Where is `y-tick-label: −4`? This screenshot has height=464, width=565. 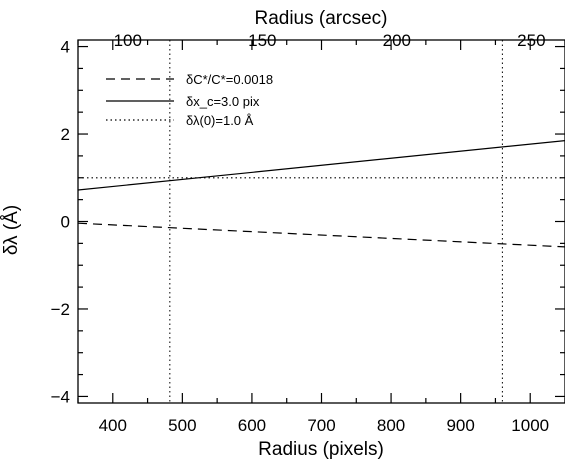 y-tick-label: −4 is located at coordinates (60, 396).